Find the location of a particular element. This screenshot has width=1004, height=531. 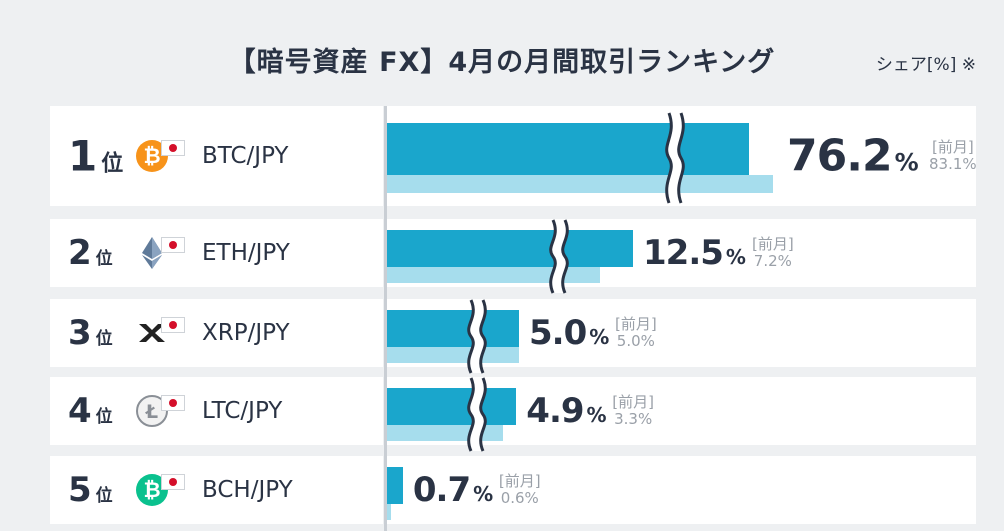

current-percent: 12.5 is located at coordinates (683, 253).